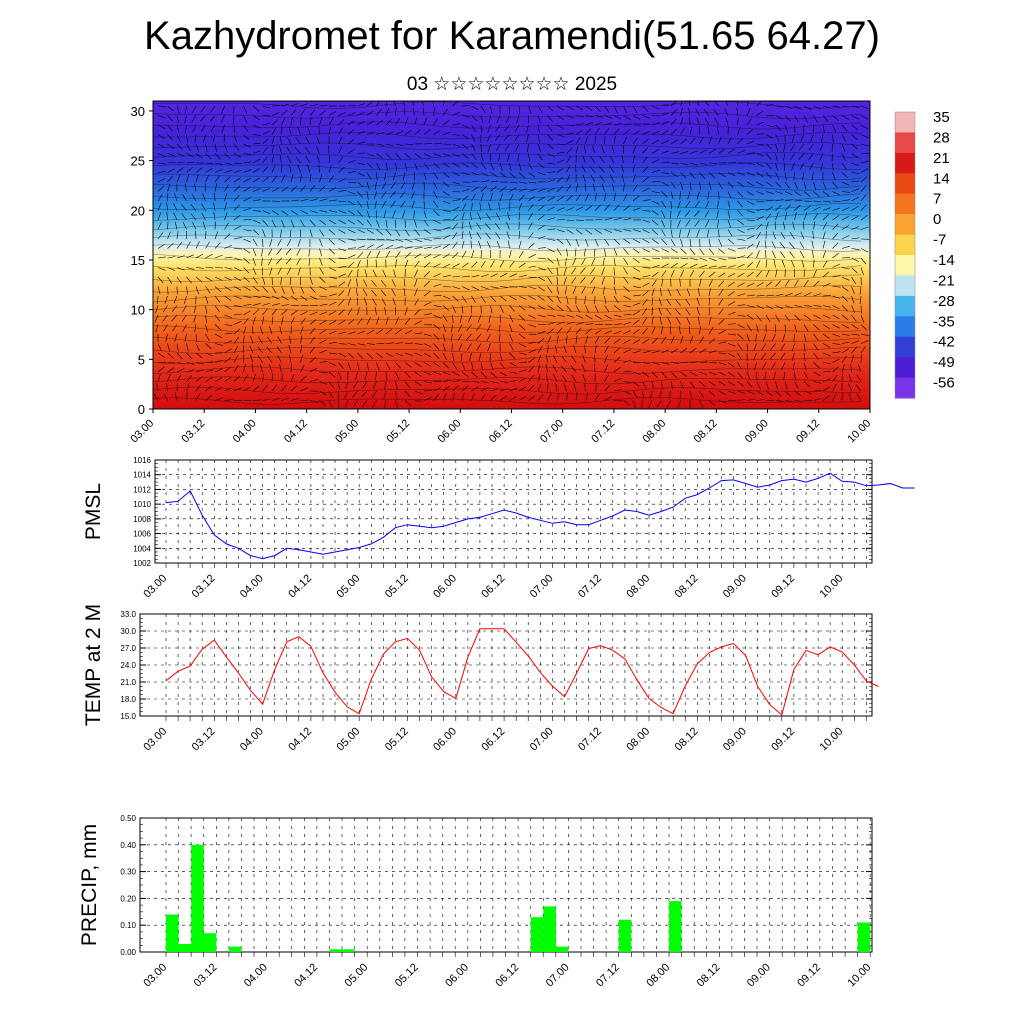 This screenshot has height=1024, width=1024. I want to click on chart-subtitle: 03 ☆☆☆☆☆☆☆☆ 2025, so click(512, 84).